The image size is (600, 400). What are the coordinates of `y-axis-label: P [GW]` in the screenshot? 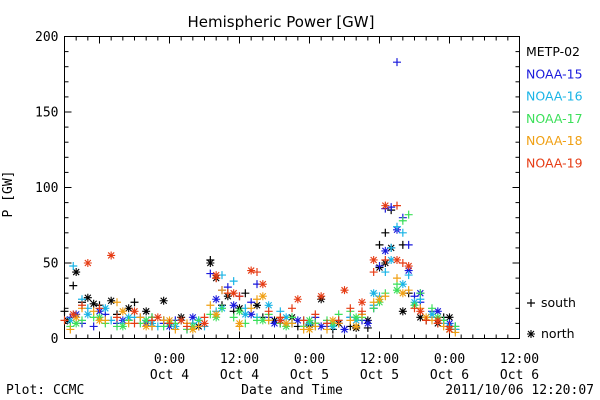 It's located at (8, 194).